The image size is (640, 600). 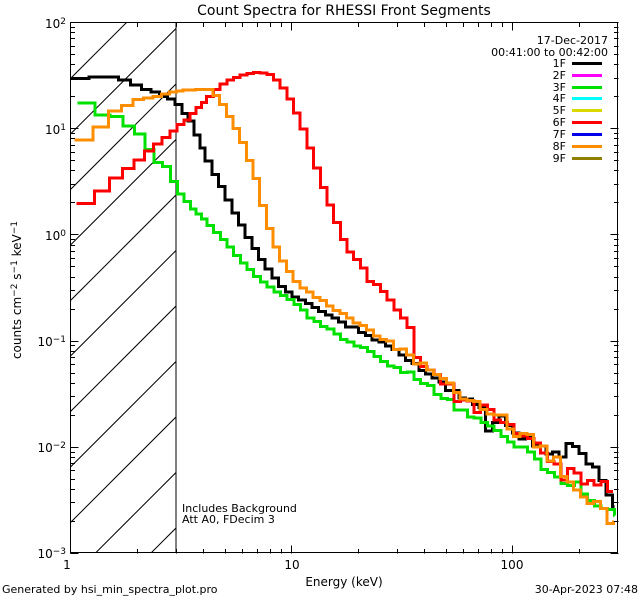 What do you see at coordinates (559, 98) in the screenshot?
I see `legend-label-4f: 4F` at bounding box center [559, 98].